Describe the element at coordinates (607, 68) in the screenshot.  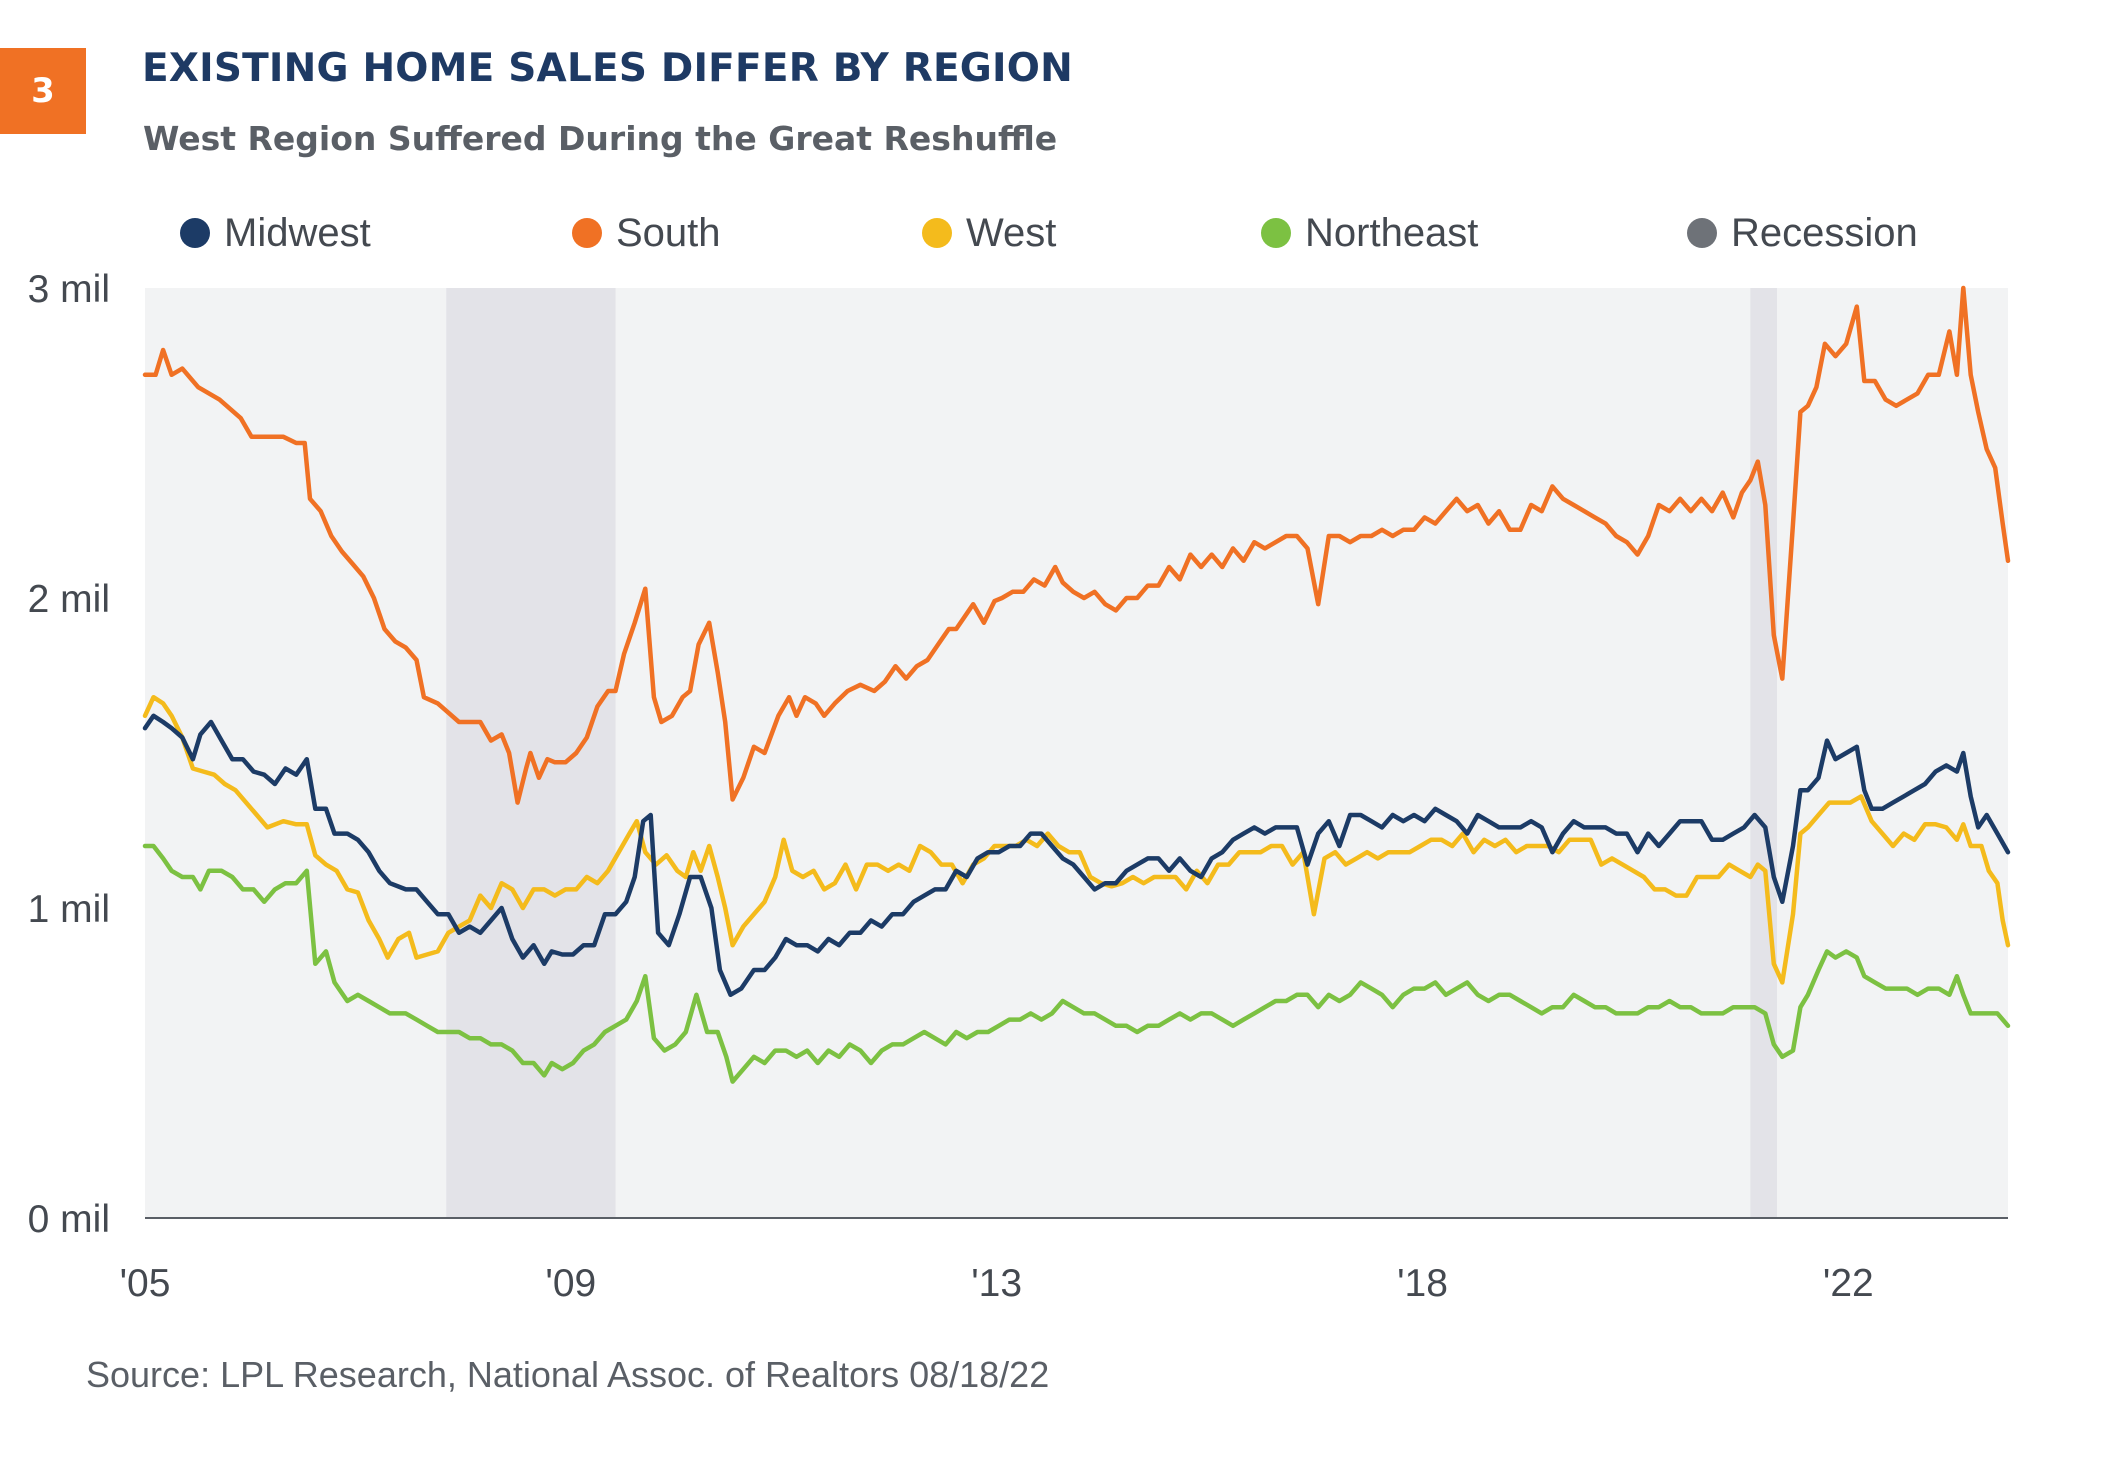
I see `chart-title: EXISTING HOME SALES DIFFER BY REGION` at that location.